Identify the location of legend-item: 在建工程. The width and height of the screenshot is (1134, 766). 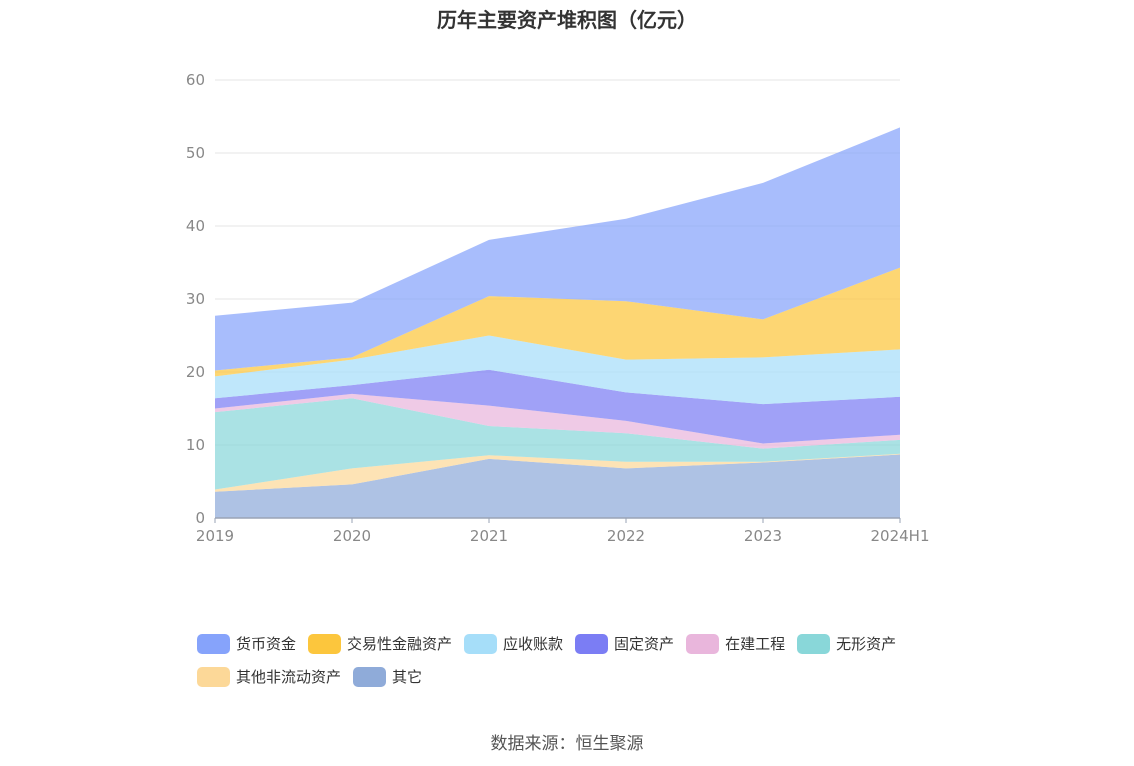
(735, 643).